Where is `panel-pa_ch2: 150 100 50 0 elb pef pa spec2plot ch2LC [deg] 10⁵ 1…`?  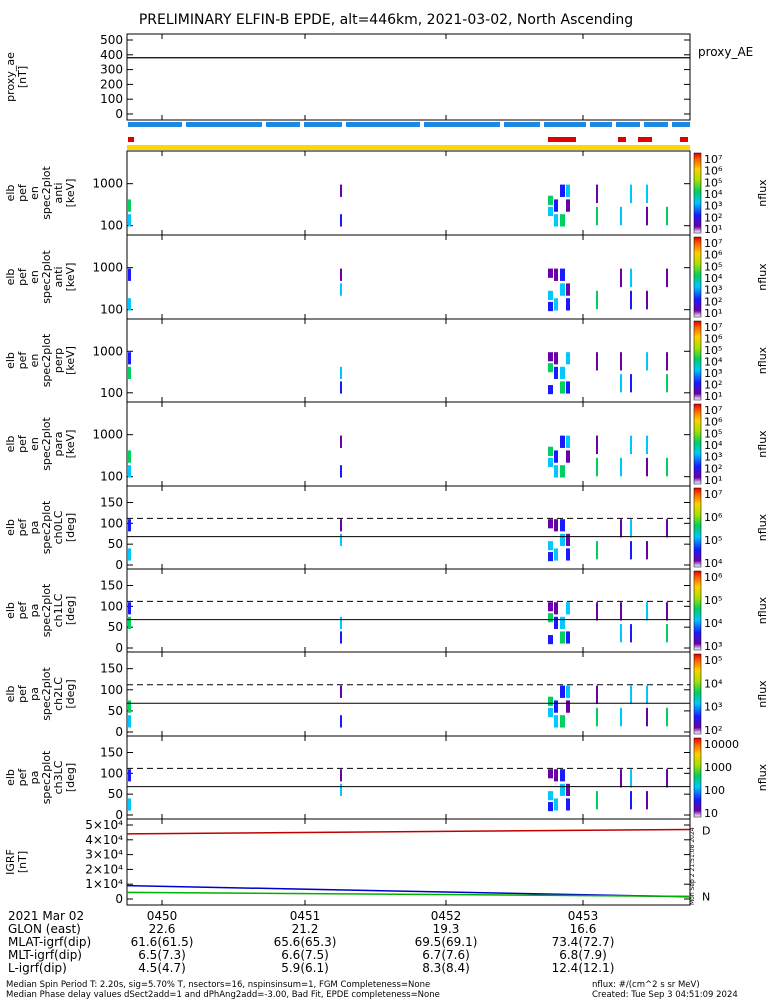 panel-pa_ch2: 150 100 50 0 elb pef pa spec2plot ch2LC [deg] 10⁵ 1… is located at coordinates (386, 695).